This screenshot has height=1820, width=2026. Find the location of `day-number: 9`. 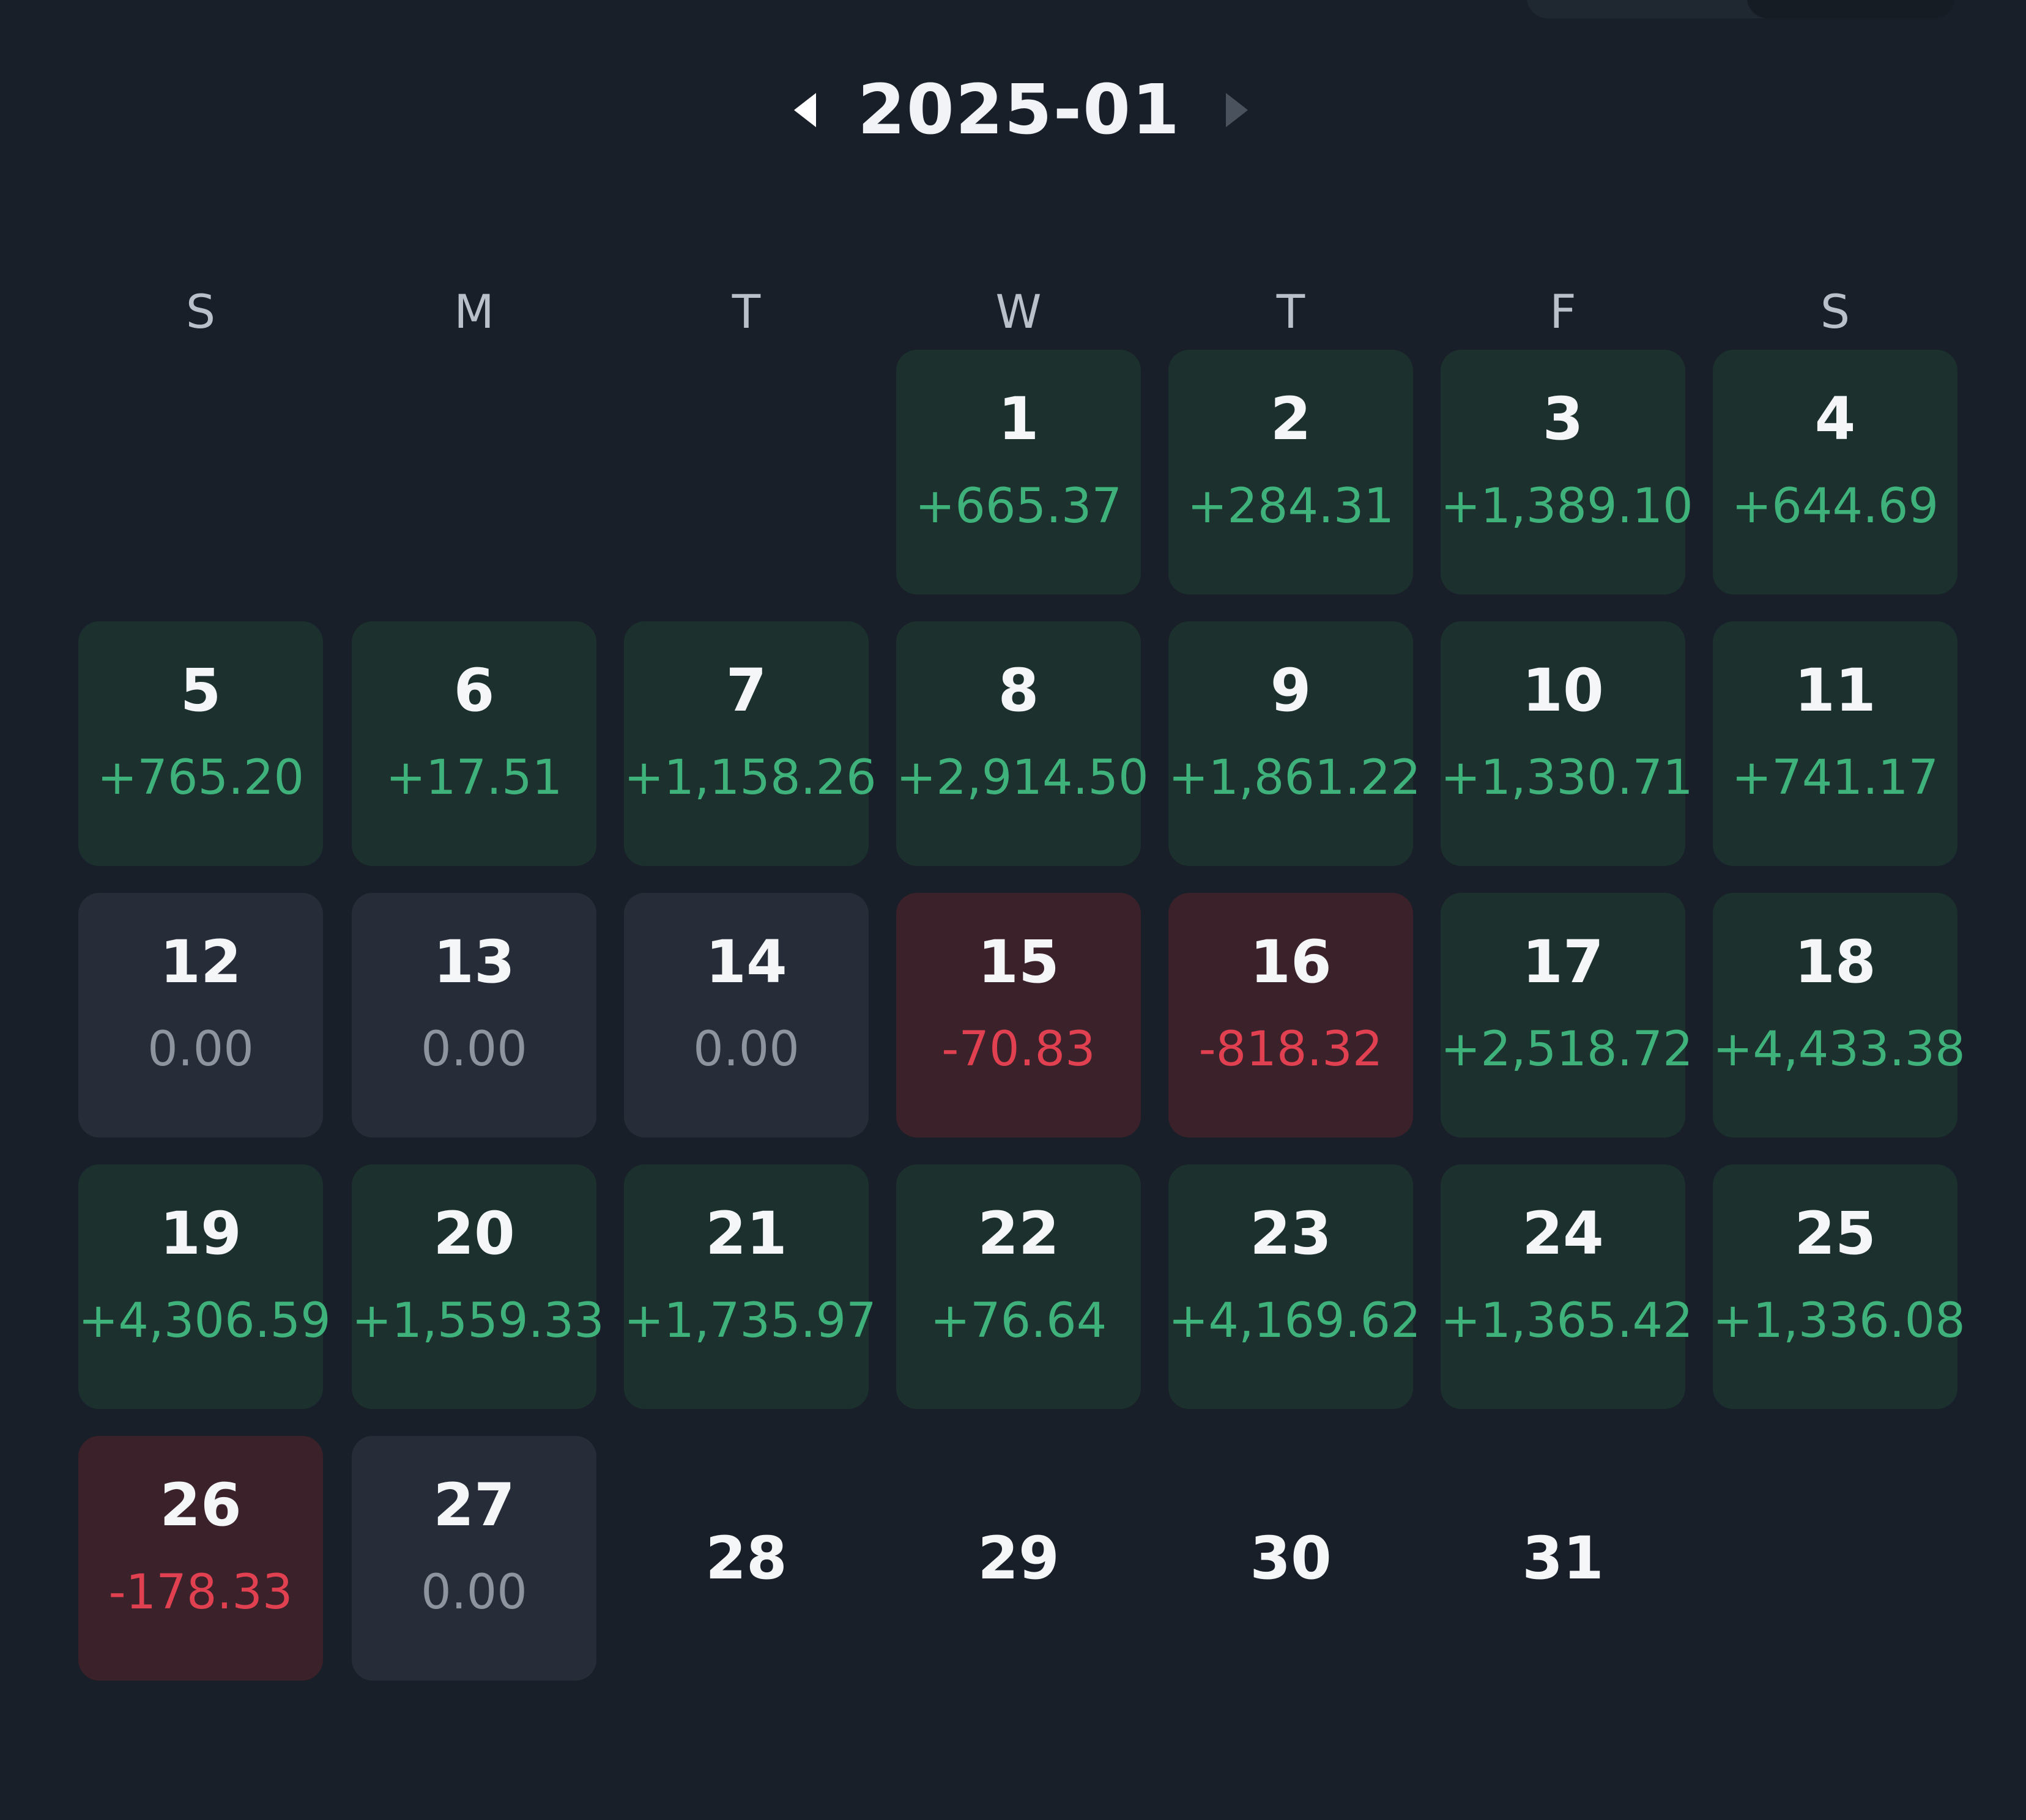

day-number: 9 is located at coordinates (1291, 690).